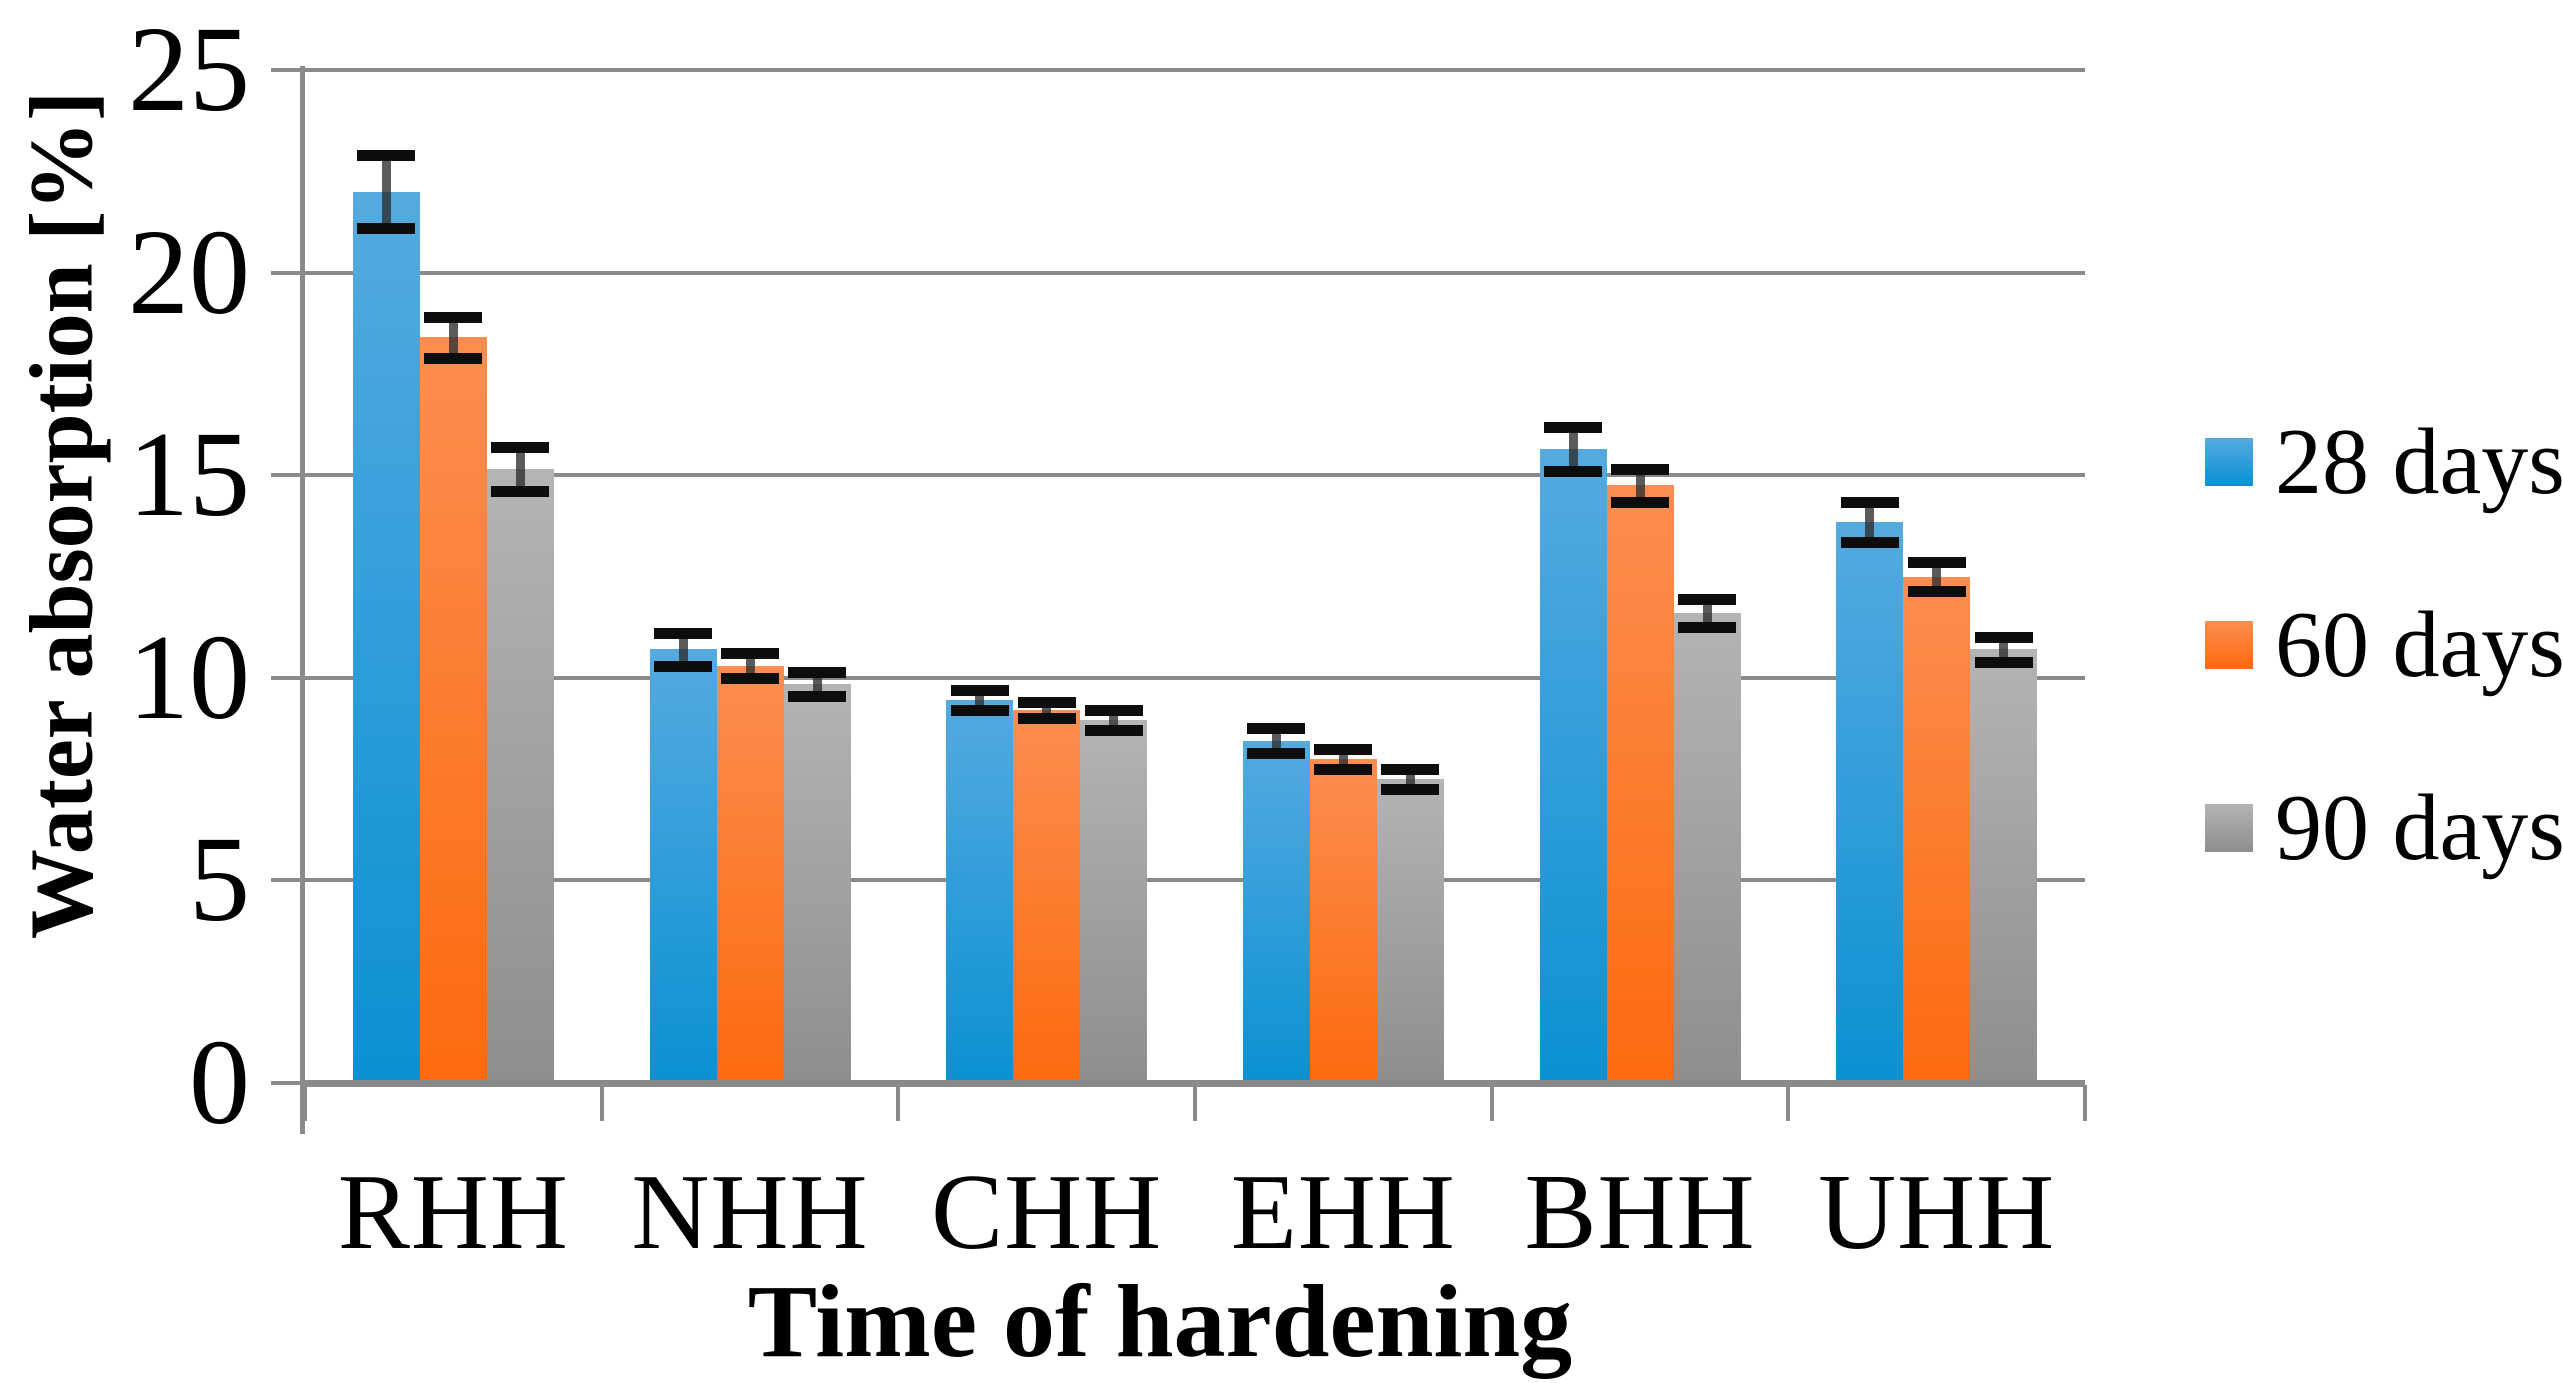 The width and height of the screenshot is (2563, 1383). Describe the element at coordinates (1343, 1212) in the screenshot. I see `category-label-EHH: EHH` at that location.